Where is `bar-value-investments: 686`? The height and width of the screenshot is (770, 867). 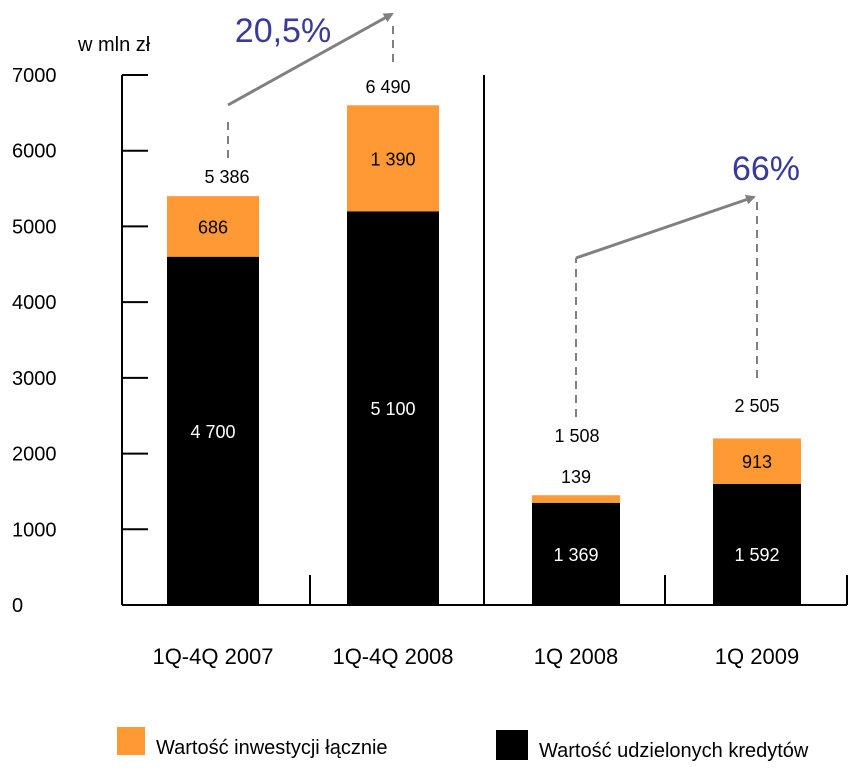 bar-value-investments: 686 is located at coordinates (213, 227).